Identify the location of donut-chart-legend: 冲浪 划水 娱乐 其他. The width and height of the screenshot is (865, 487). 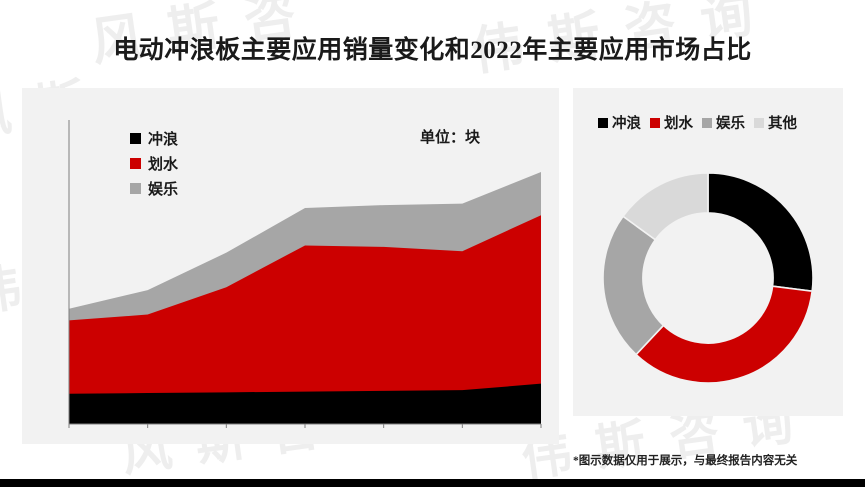
(700, 122).